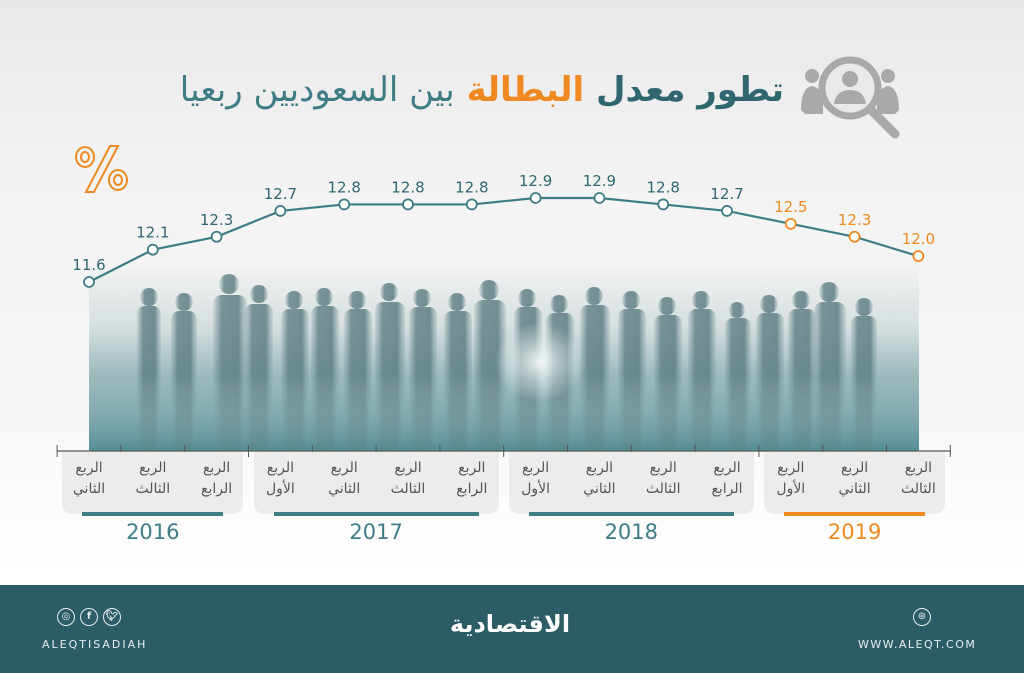 The height and width of the screenshot is (673, 1024). What do you see at coordinates (631, 483) in the screenshot?
I see `year-panel-2018` at bounding box center [631, 483].